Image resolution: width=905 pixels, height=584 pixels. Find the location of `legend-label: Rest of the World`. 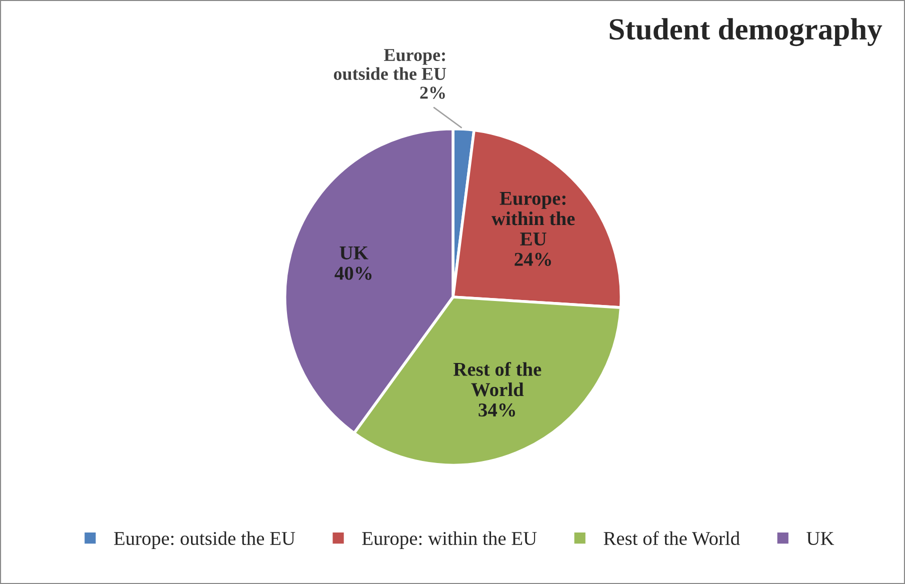

legend-label: Rest of the World is located at coordinates (672, 538).